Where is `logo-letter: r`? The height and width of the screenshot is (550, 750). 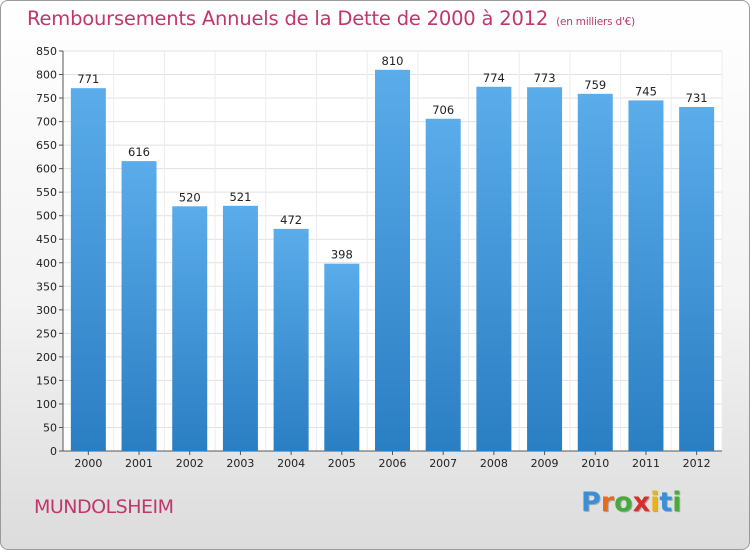
logo-letter: r is located at coordinates (607, 502).